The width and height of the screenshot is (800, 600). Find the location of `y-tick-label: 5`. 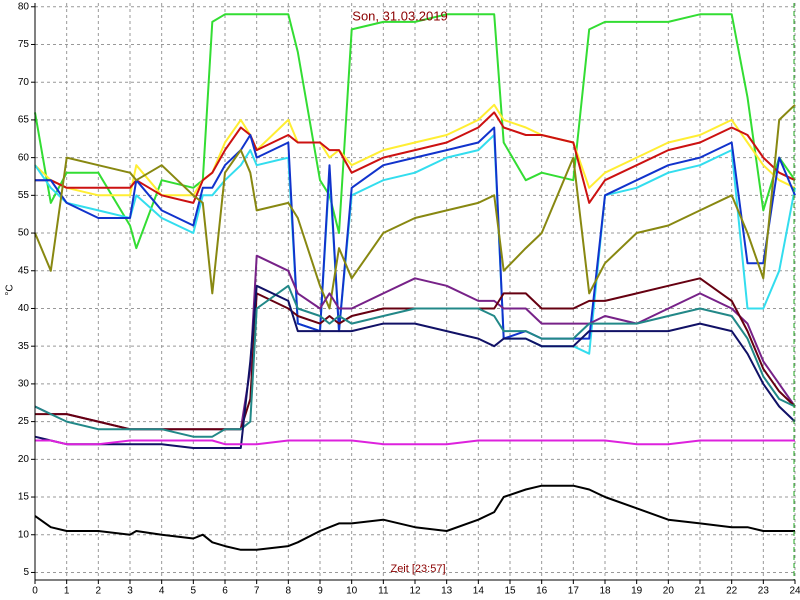

y-tick-label: 5 is located at coordinates (26, 572).